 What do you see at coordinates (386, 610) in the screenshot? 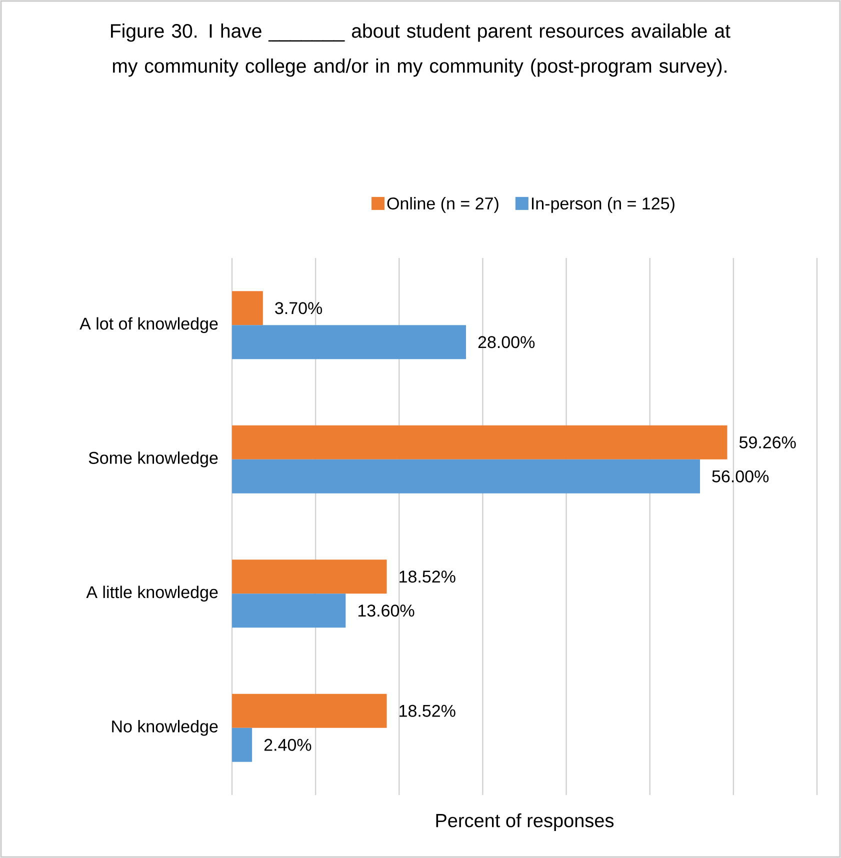
I see `data-label: 13.60%` at bounding box center [386, 610].